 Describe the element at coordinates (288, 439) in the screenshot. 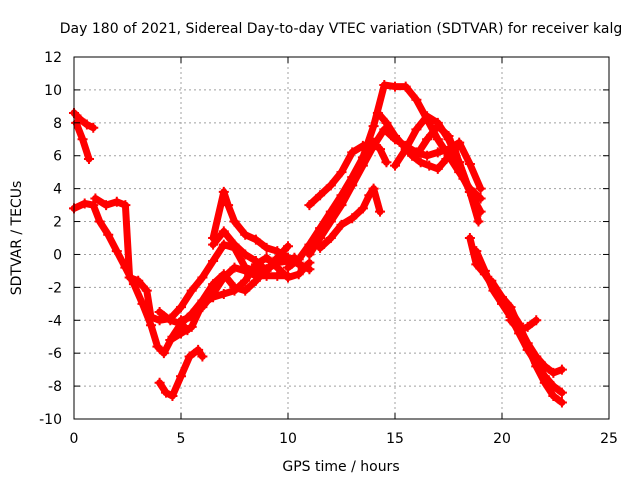

I see `x-tick-label: 10` at that location.